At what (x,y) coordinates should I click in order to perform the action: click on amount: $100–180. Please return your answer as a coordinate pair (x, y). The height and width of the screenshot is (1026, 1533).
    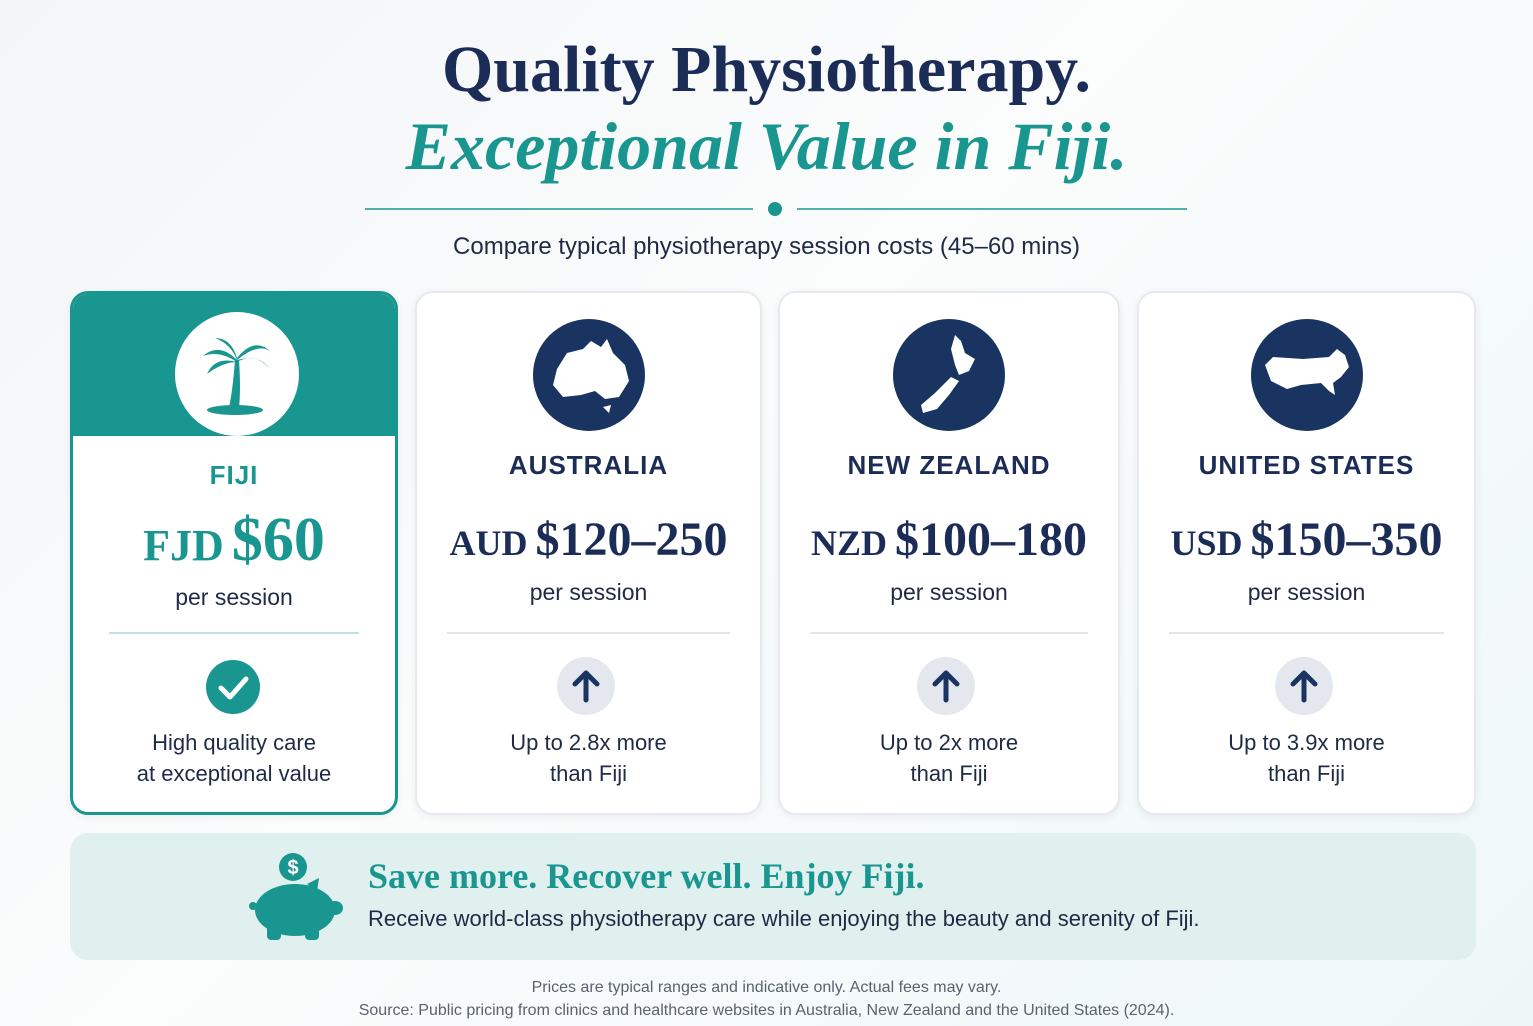
    Looking at the image, I should click on (991, 539).